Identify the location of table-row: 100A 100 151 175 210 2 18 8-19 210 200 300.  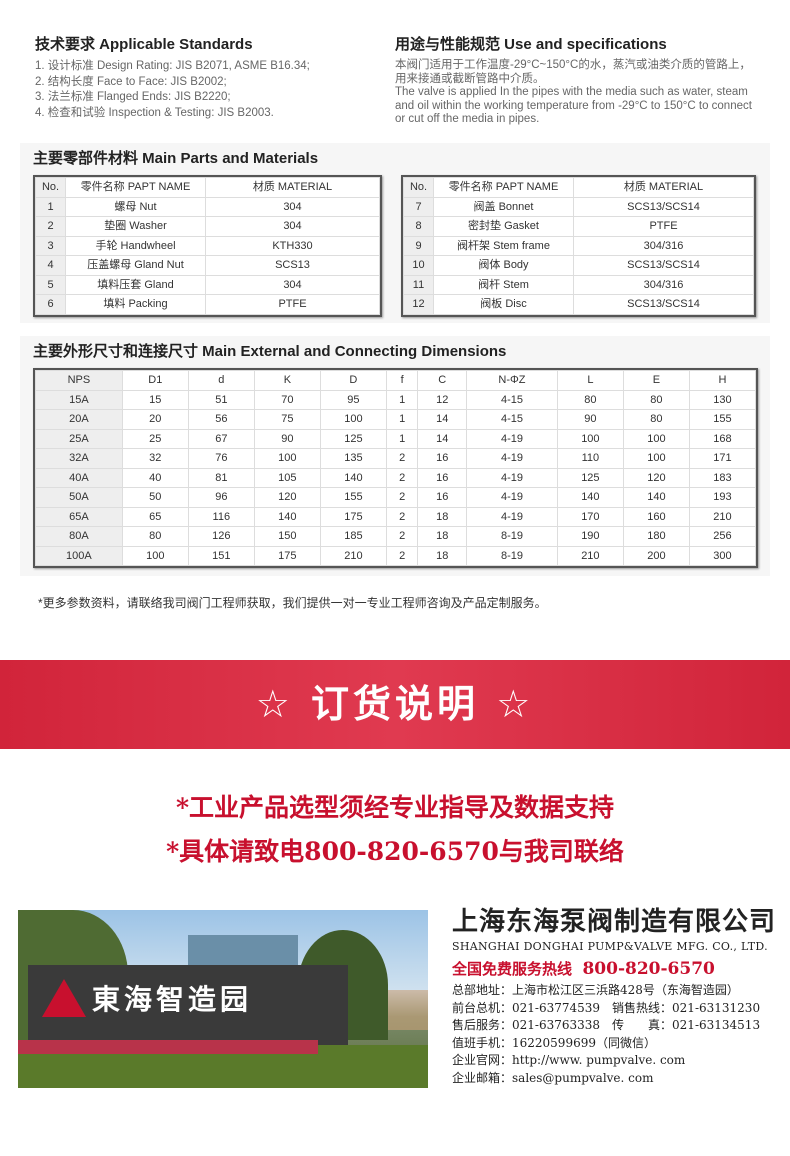
(396, 555).